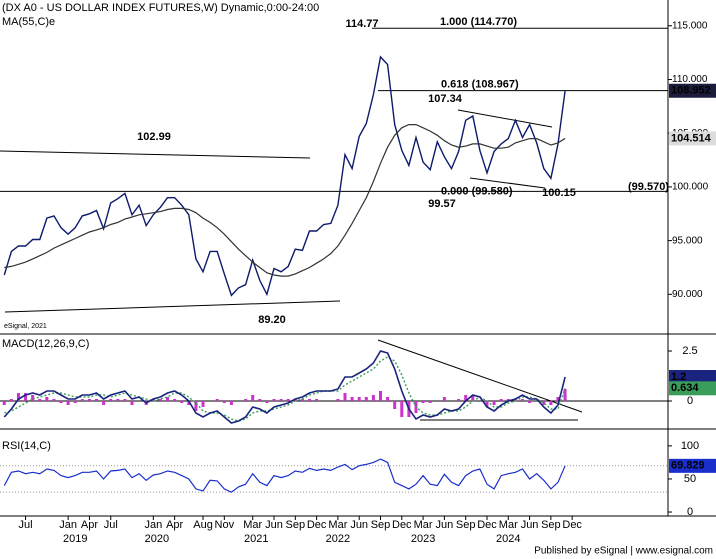 The width and height of the screenshot is (716, 559). Describe the element at coordinates (687, 240) in the screenshot. I see `y-tick-label: 95.000` at that location.